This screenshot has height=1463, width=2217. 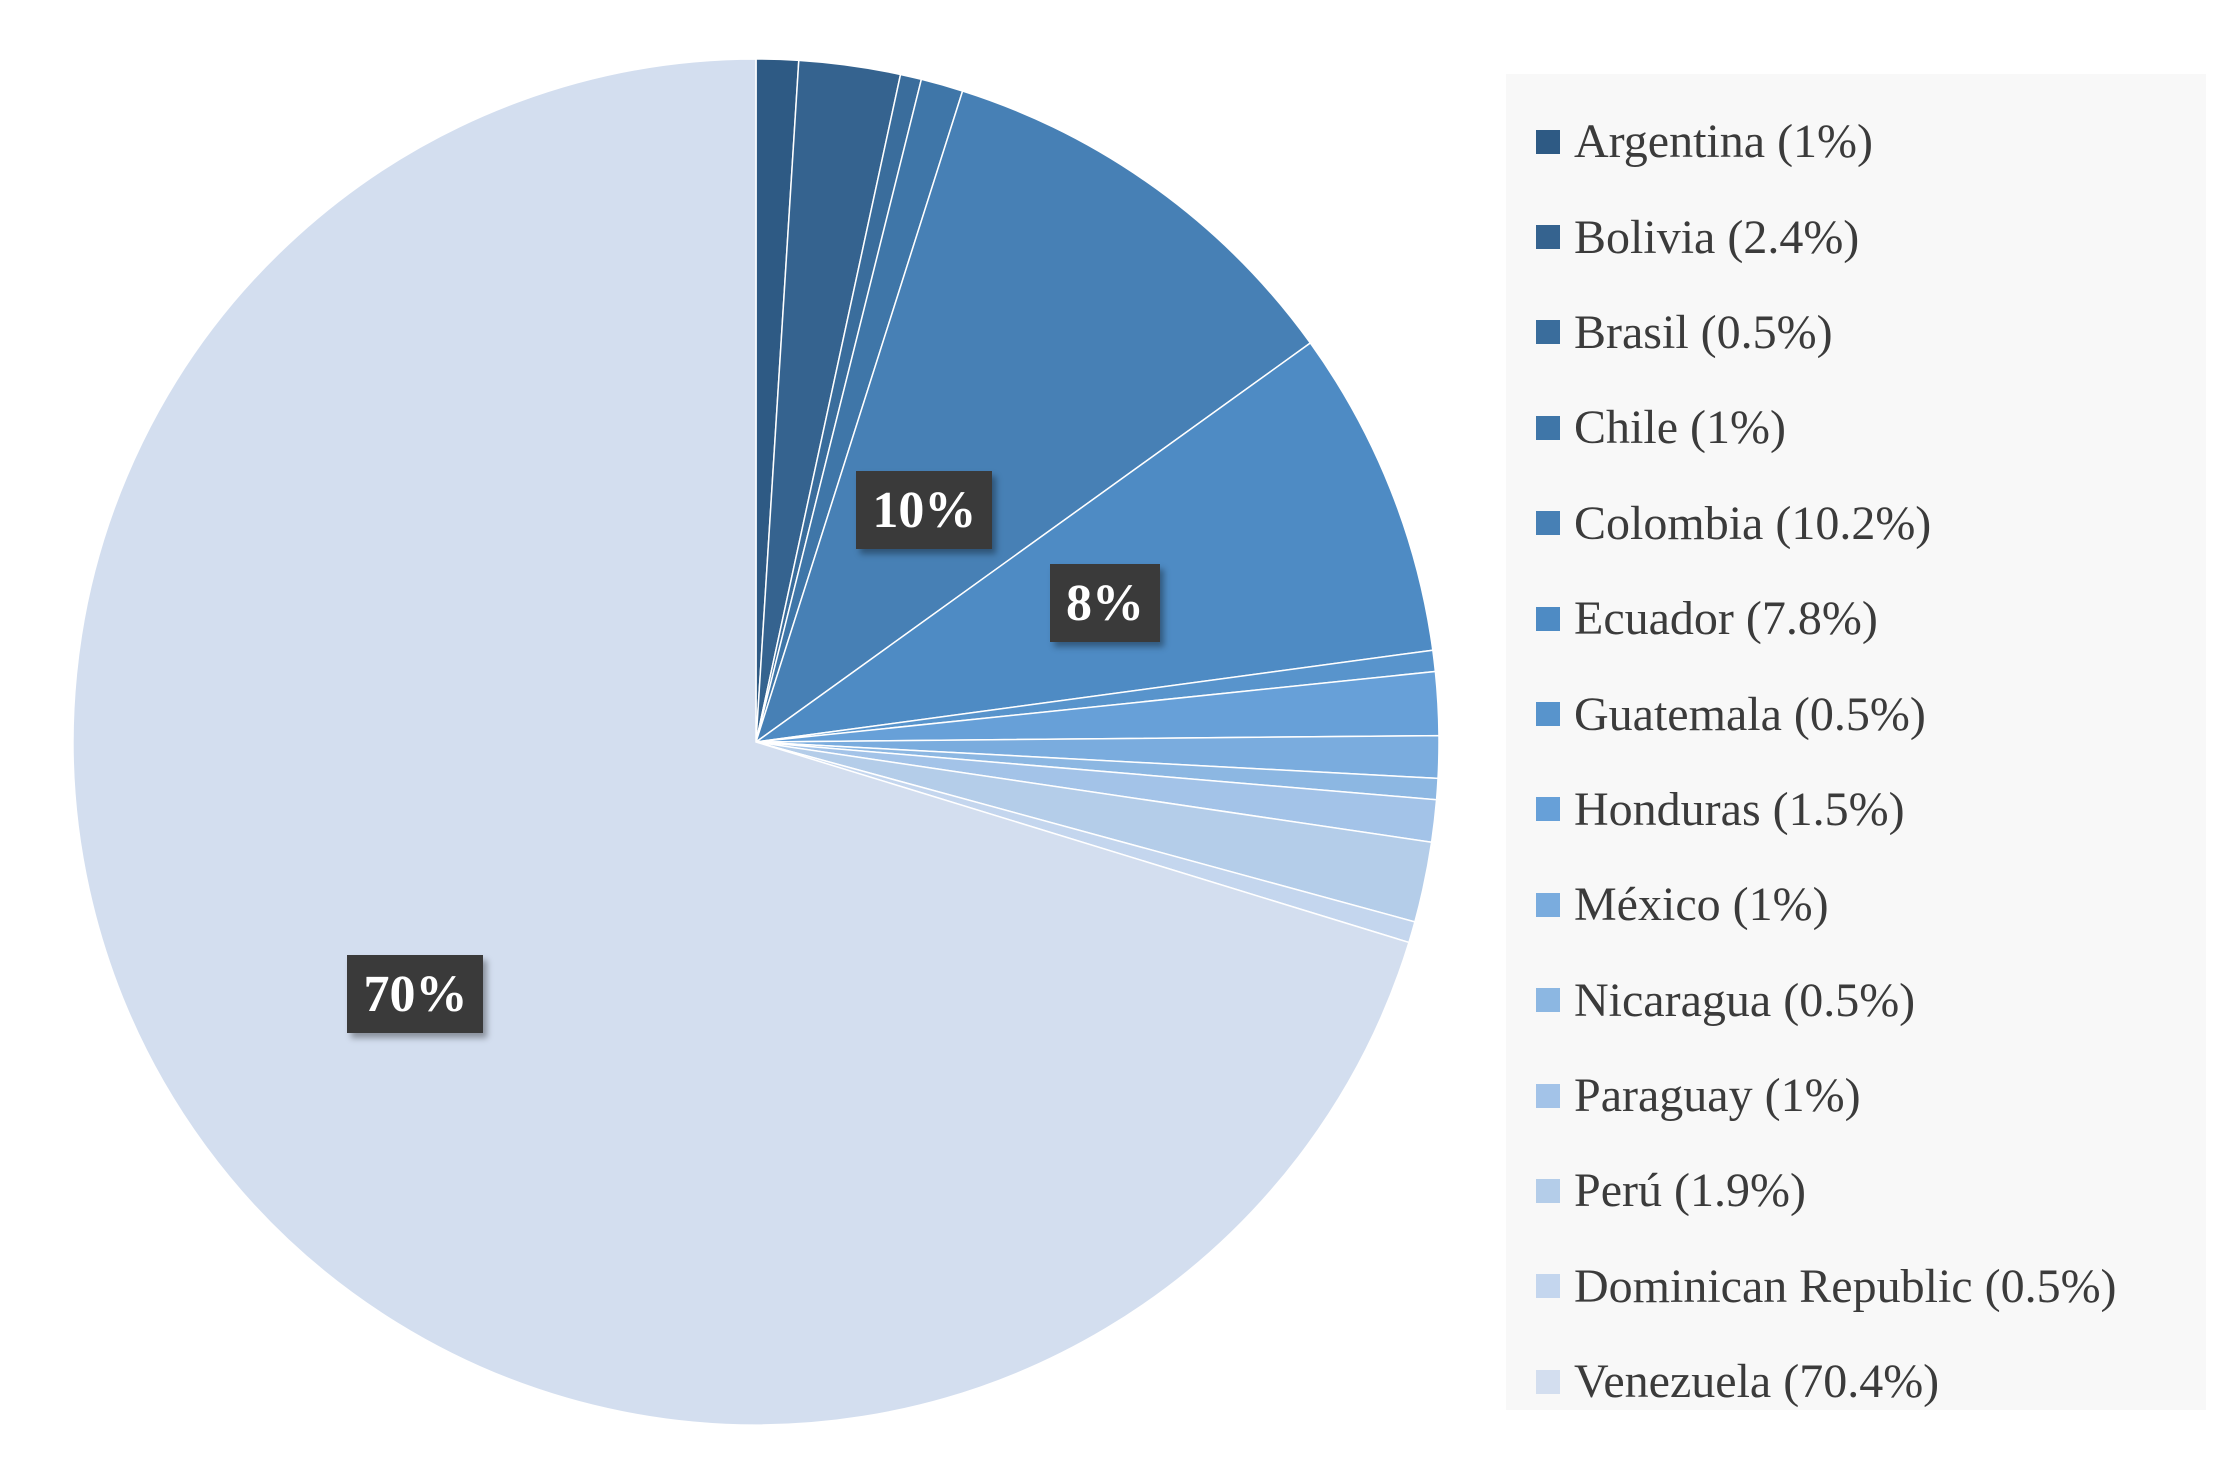 I want to click on legend-label: Honduras (1.5%), so click(x=1739, y=809).